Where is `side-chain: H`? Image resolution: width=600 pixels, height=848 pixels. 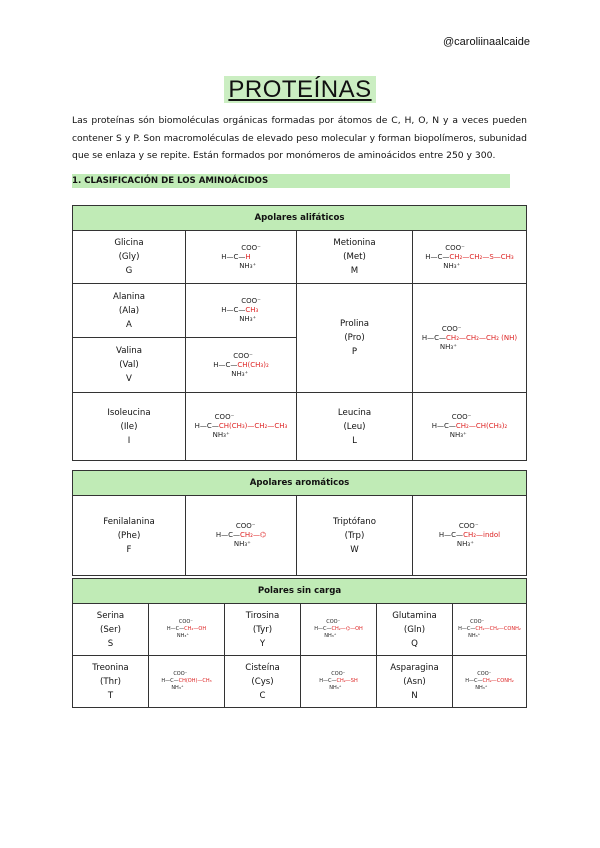 side-chain: H is located at coordinates (248, 256).